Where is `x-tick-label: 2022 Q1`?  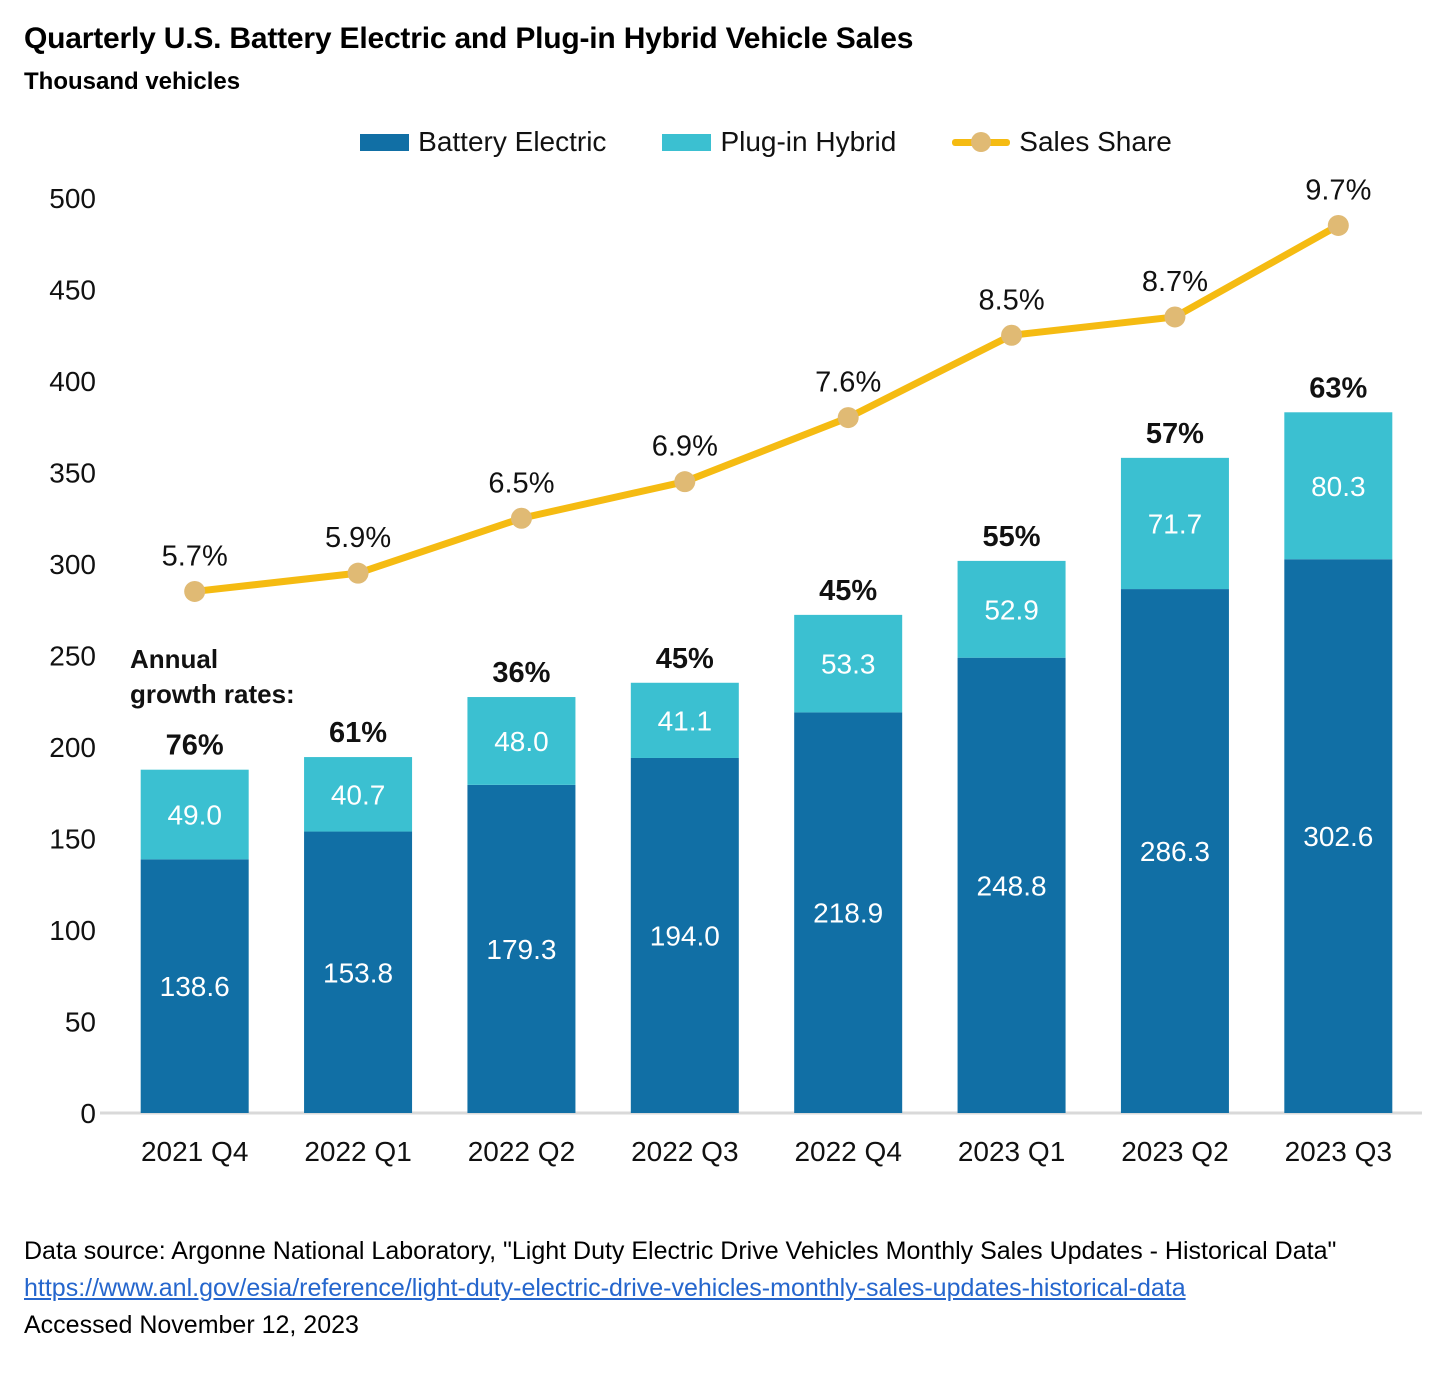 x-tick-label: 2022 Q1 is located at coordinates (357, 1151).